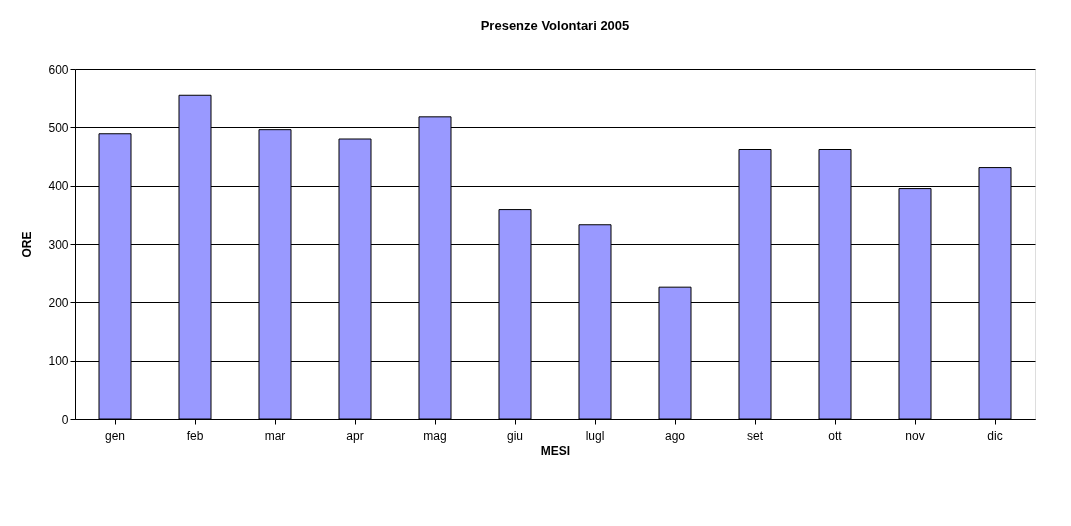 The width and height of the screenshot is (1071, 526). I want to click on x-axis-title: MESI, so click(555, 450).